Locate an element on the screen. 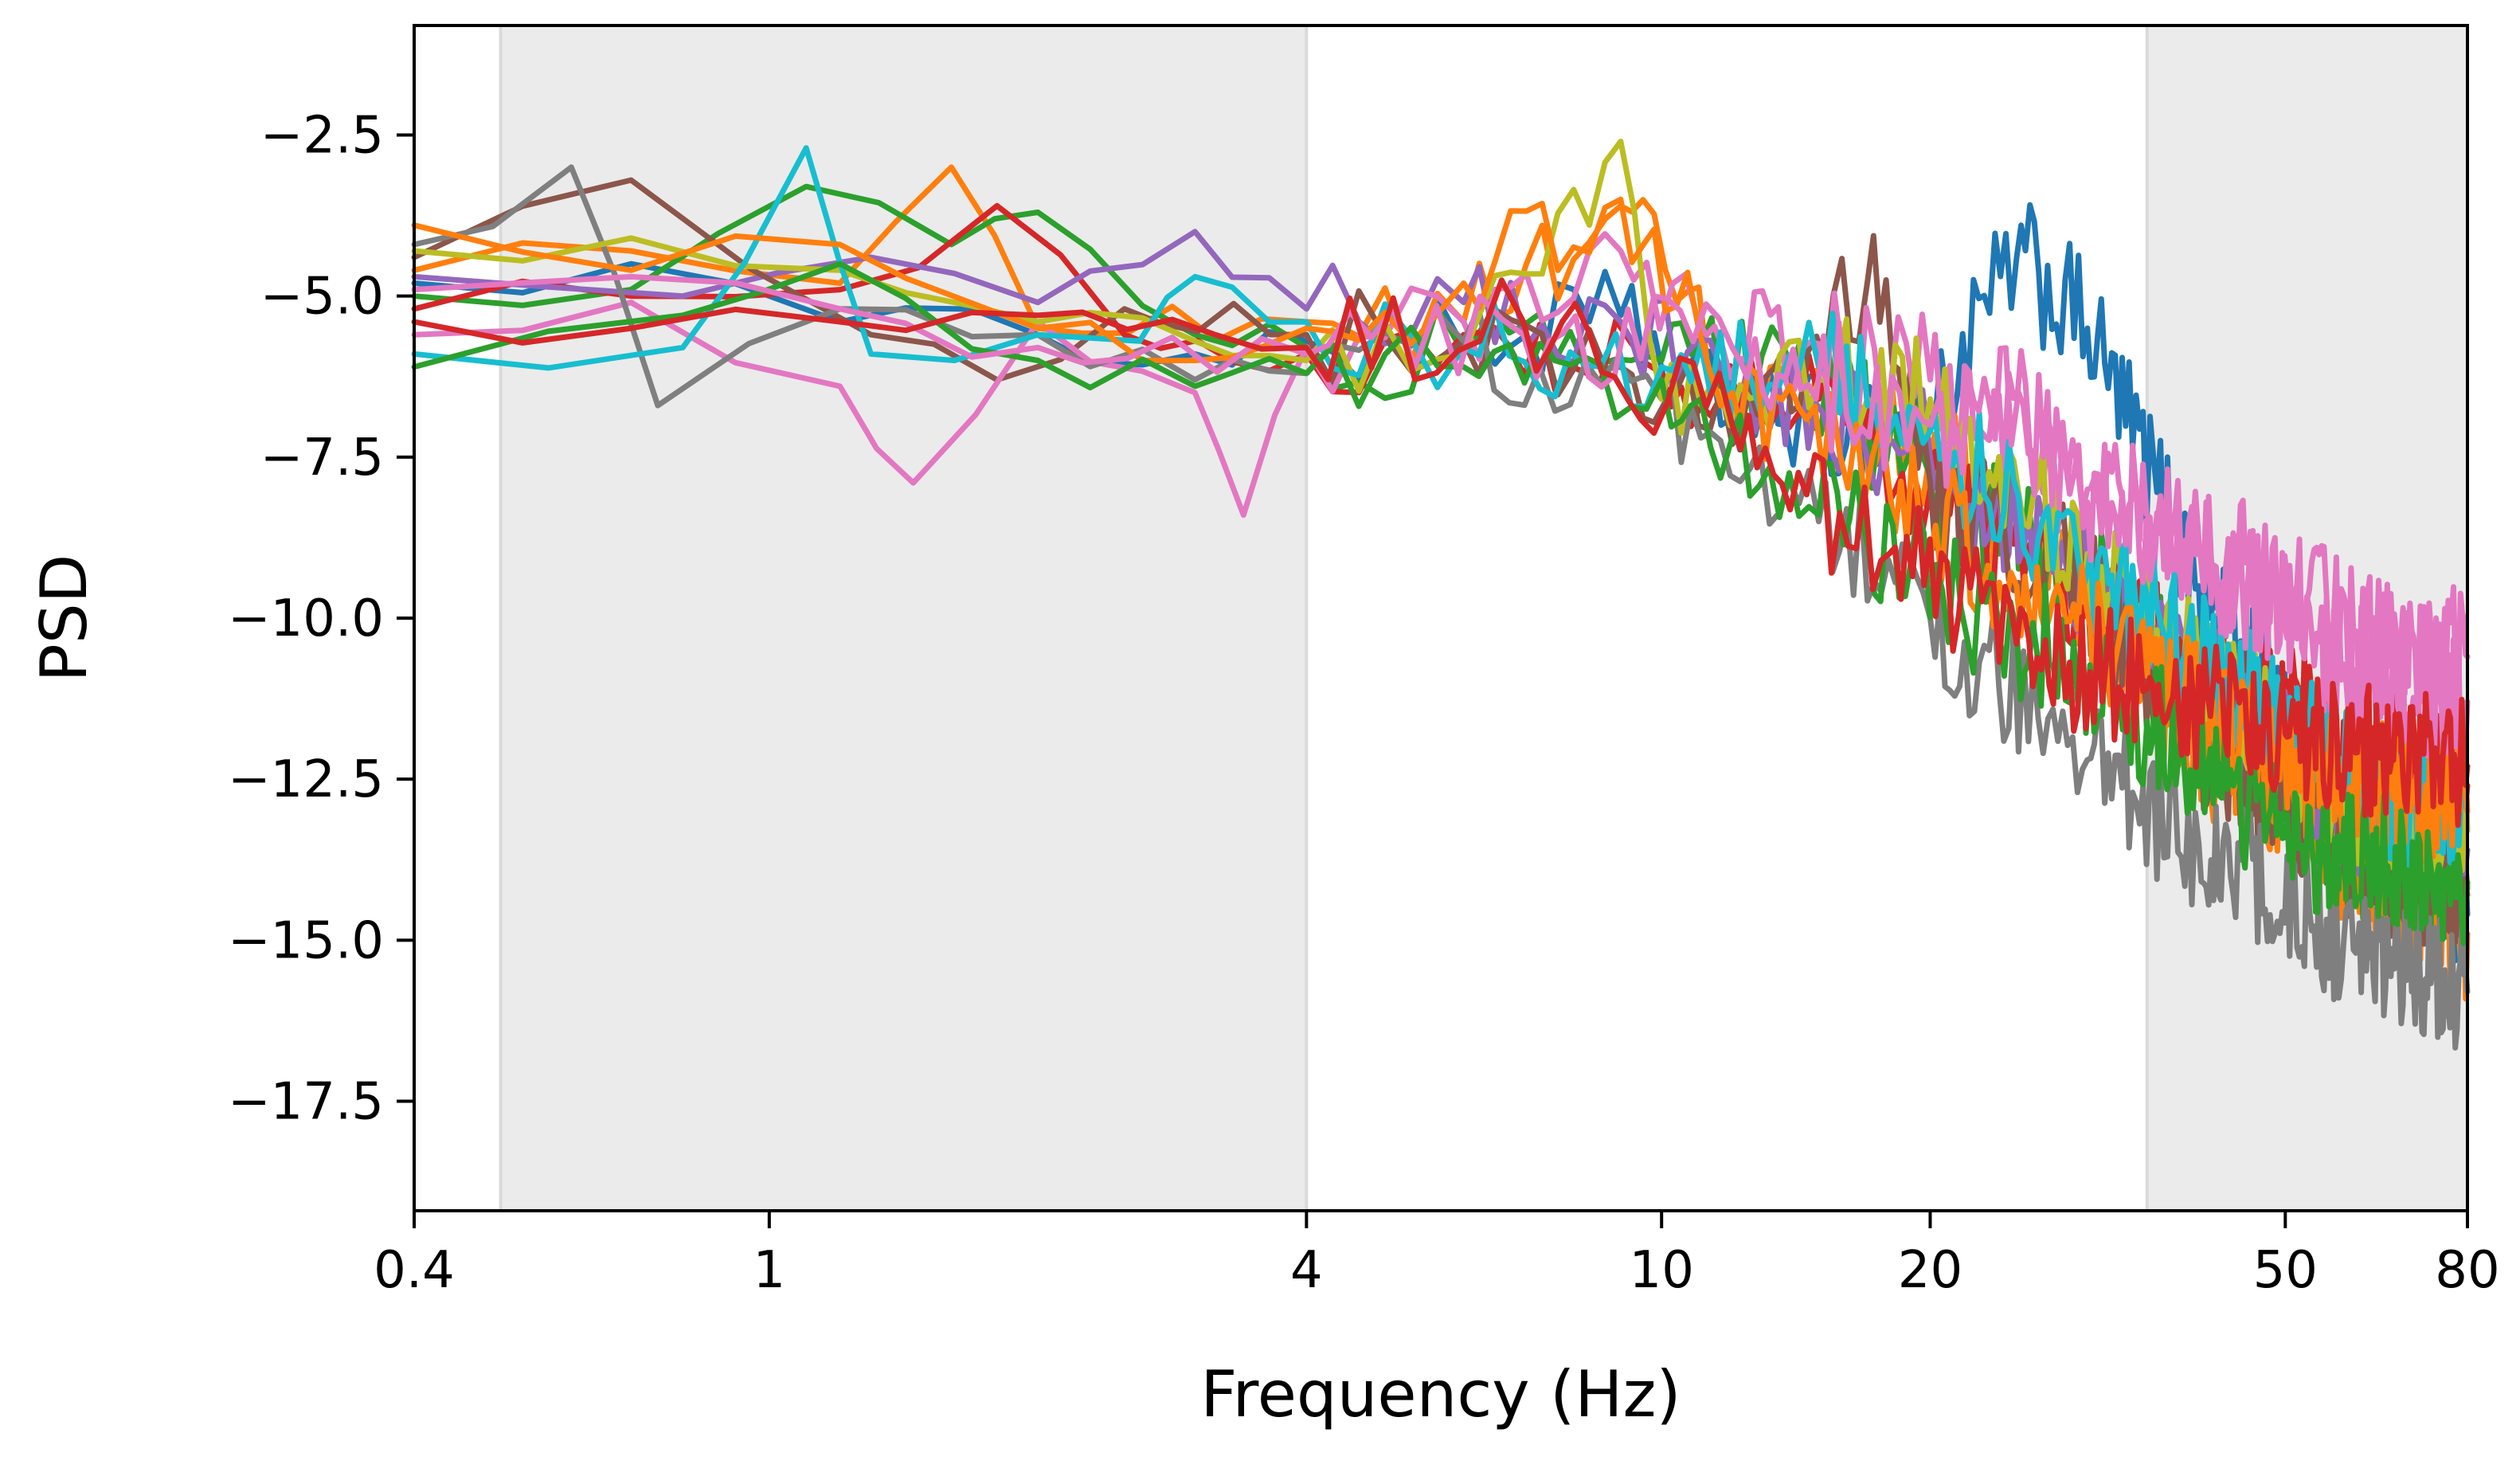  y-axis-label: PSD is located at coordinates (64, 618).